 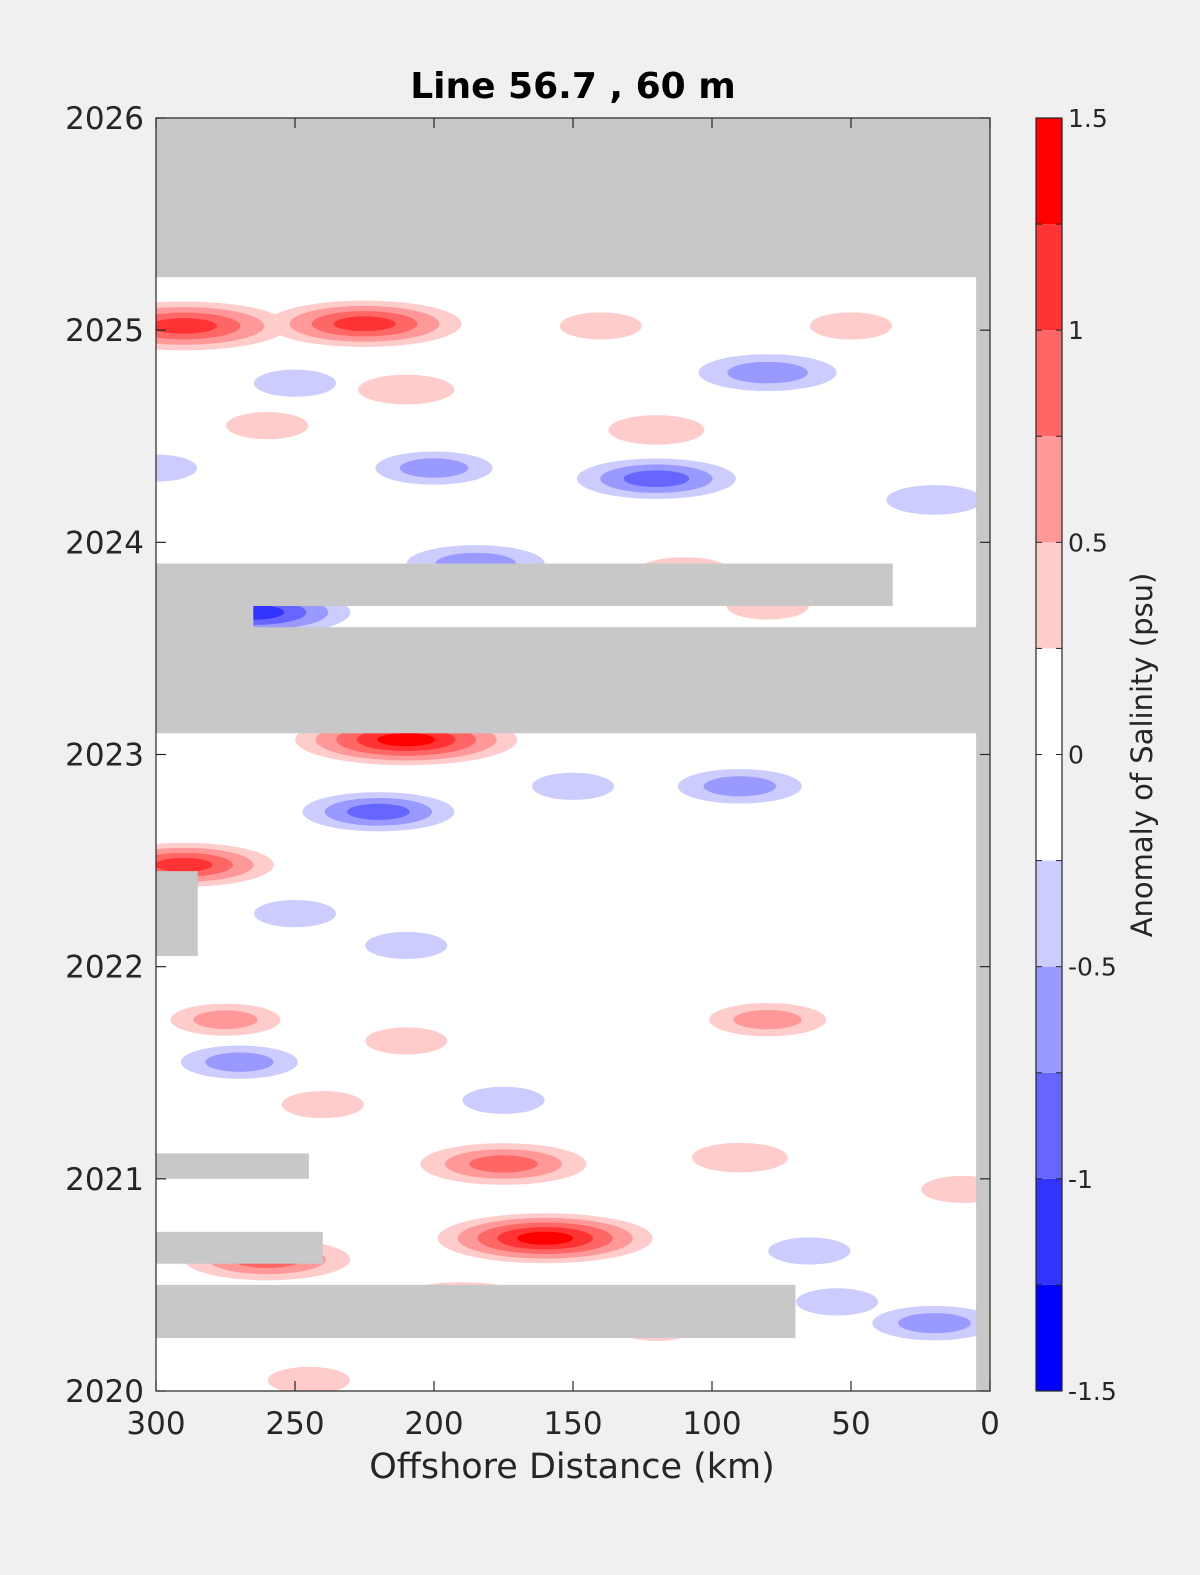 I want to click on x-tick-label: 300, so click(x=155, y=1424).